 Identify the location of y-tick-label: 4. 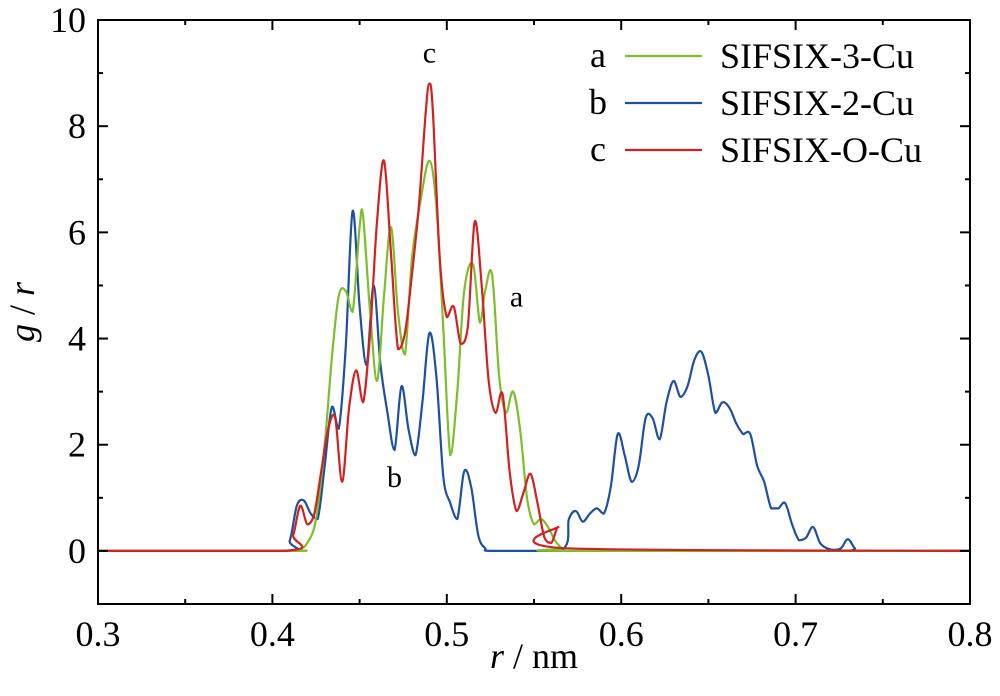
(77, 339).